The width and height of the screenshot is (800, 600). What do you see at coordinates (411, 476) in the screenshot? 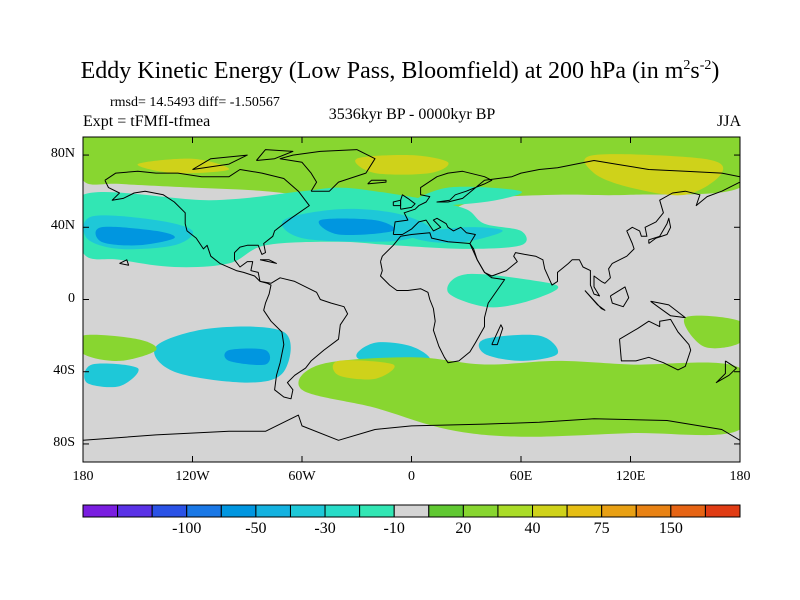
I see `x-tick-label-3: 0` at bounding box center [411, 476].